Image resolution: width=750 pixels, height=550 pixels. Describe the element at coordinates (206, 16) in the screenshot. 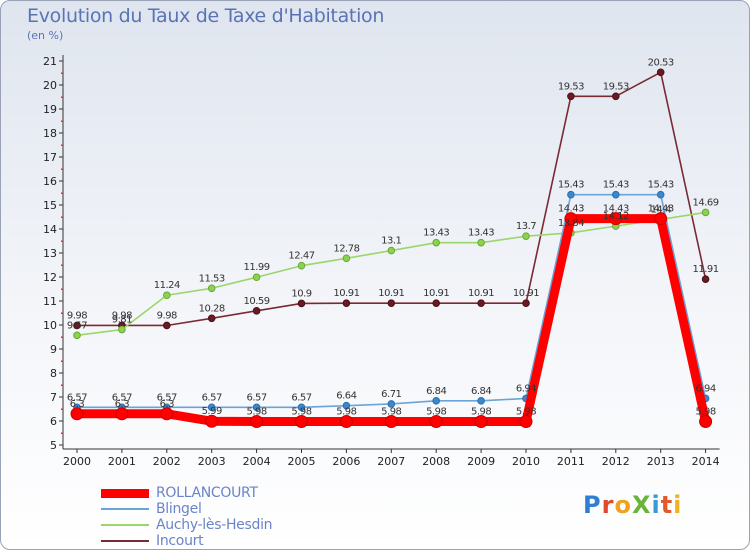

I see `chart-title: Evolution du Taux de Taxe d'Habitation` at that location.